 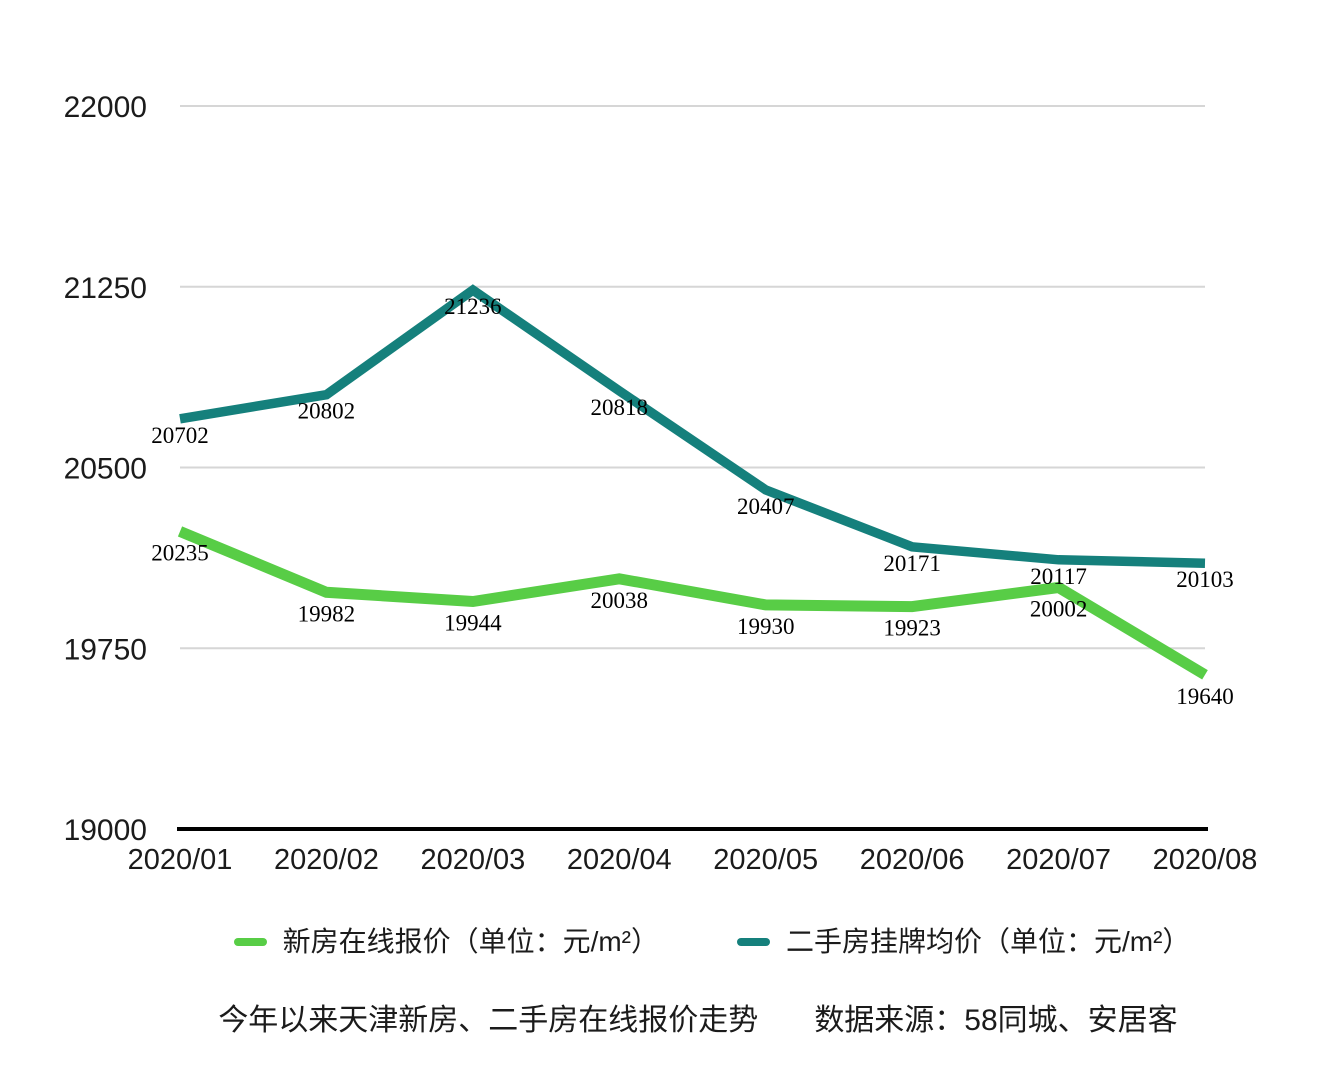 What do you see at coordinates (327, 411) in the screenshot?
I see `data-point-label: 20802` at bounding box center [327, 411].